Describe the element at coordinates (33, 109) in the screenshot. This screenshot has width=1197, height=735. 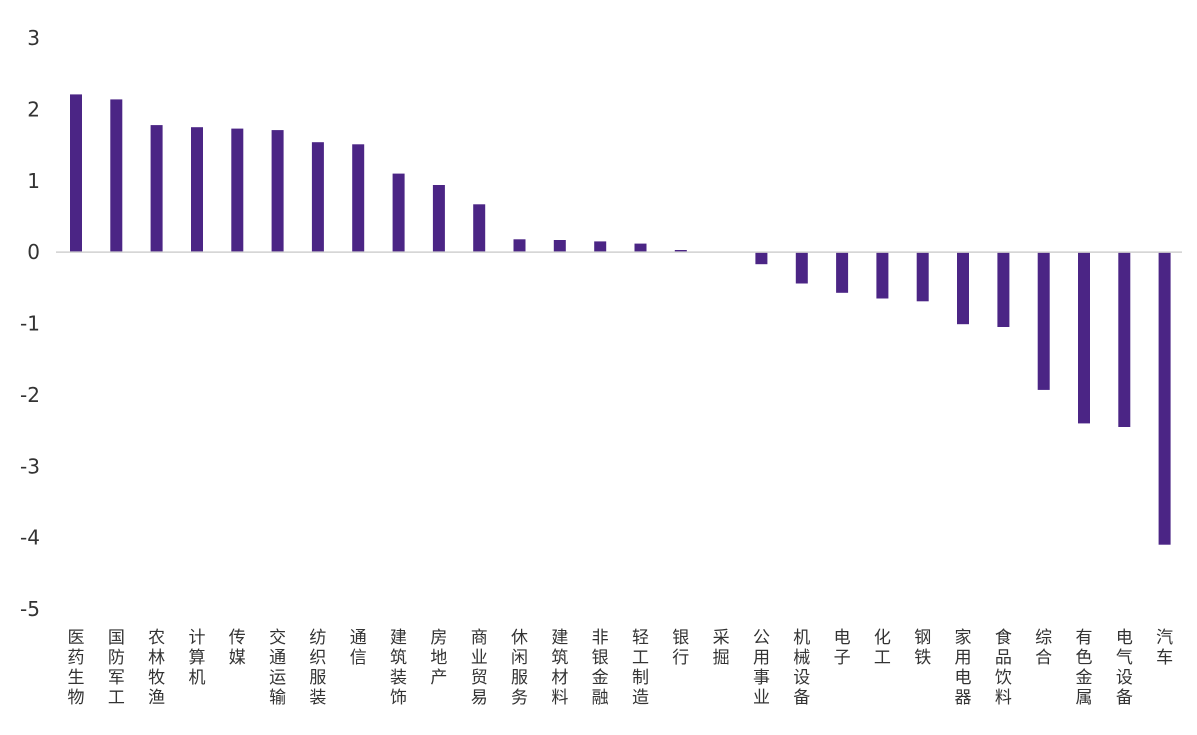
I see `y-tick-label: 2` at that location.